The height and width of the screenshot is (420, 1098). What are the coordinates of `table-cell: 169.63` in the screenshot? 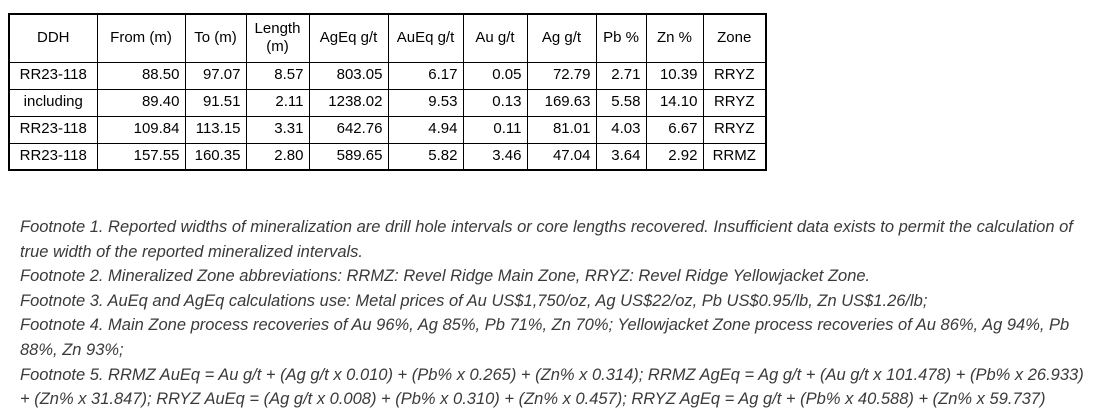 It's located at (561, 102).